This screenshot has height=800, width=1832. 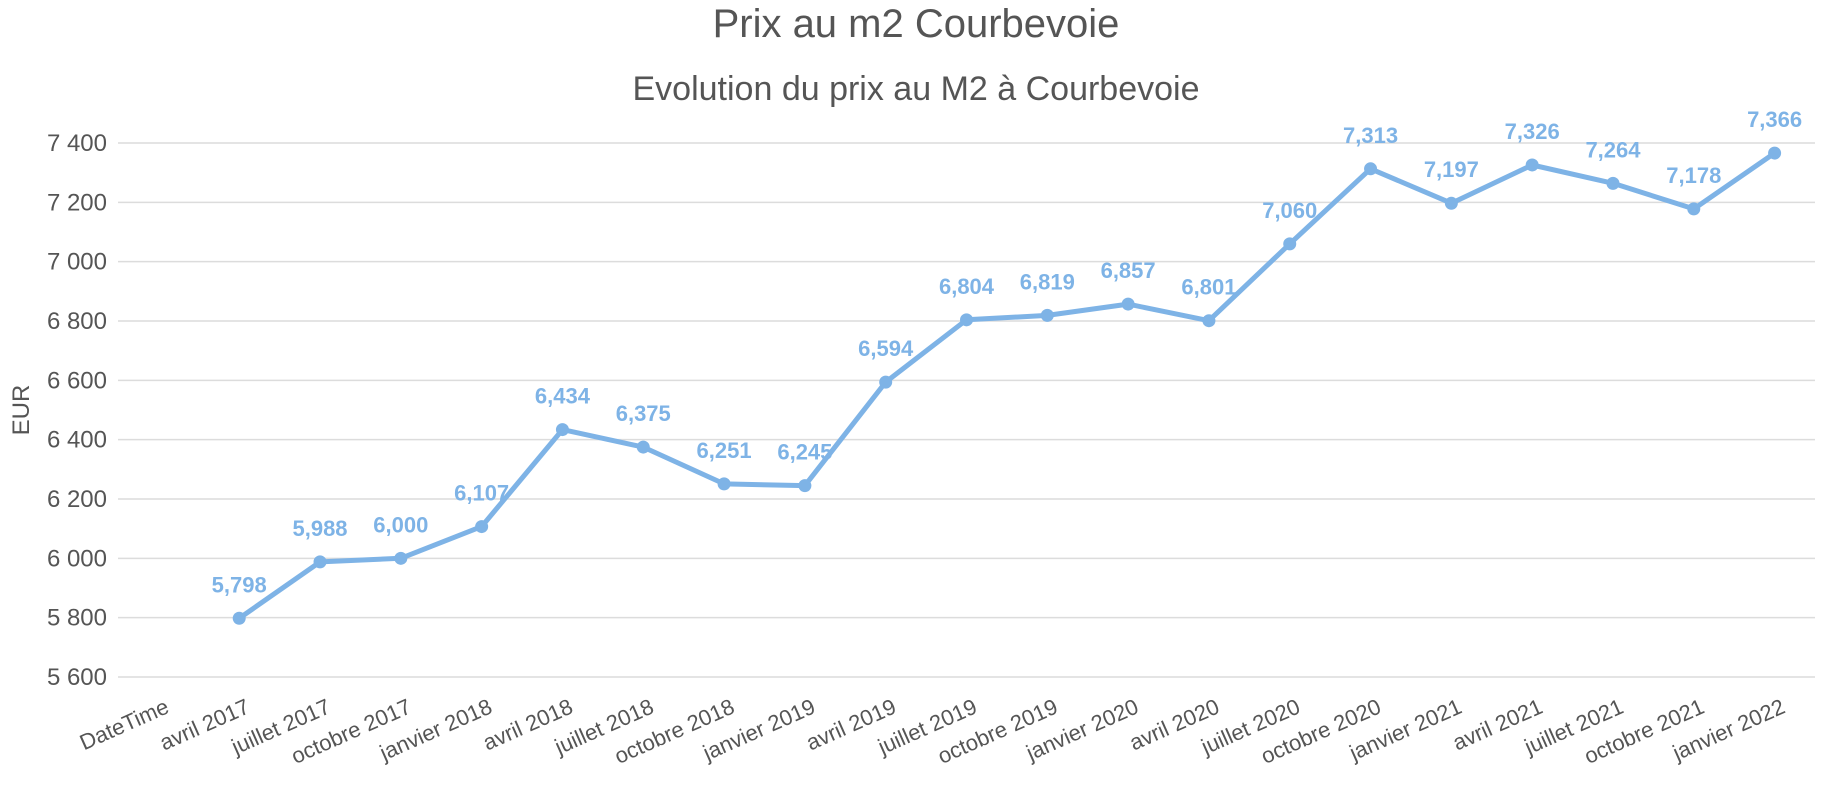 What do you see at coordinates (1774, 119) in the screenshot?
I see `data-label: 7,366` at bounding box center [1774, 119].